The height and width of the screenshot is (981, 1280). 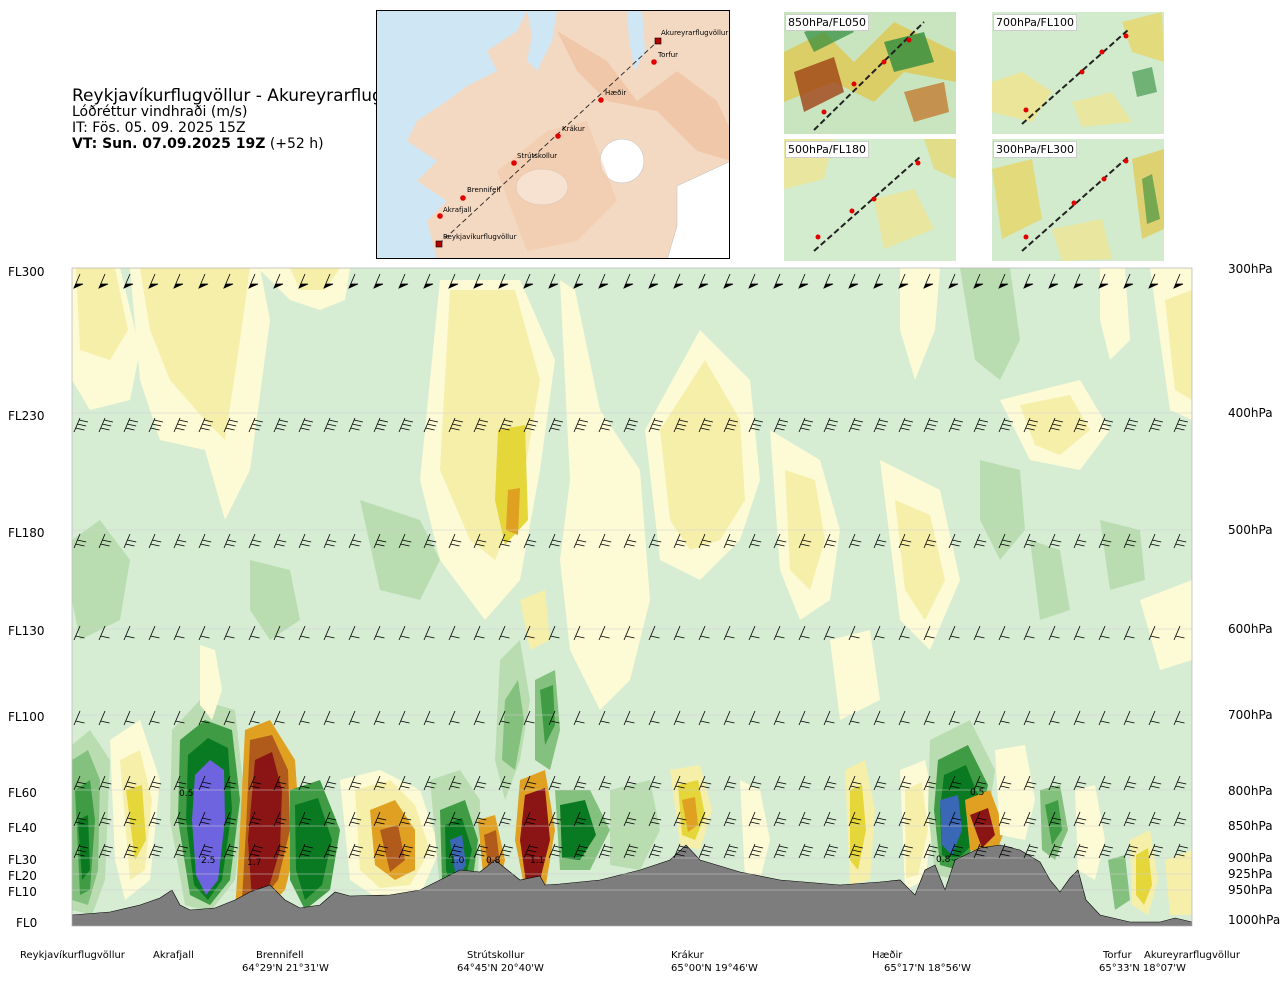 What do you see at coordinates (1192, 955) in the screenshot?
I see `waypoint-label: Akureyrarflugvöllur` at bounding box center [1192, 955].